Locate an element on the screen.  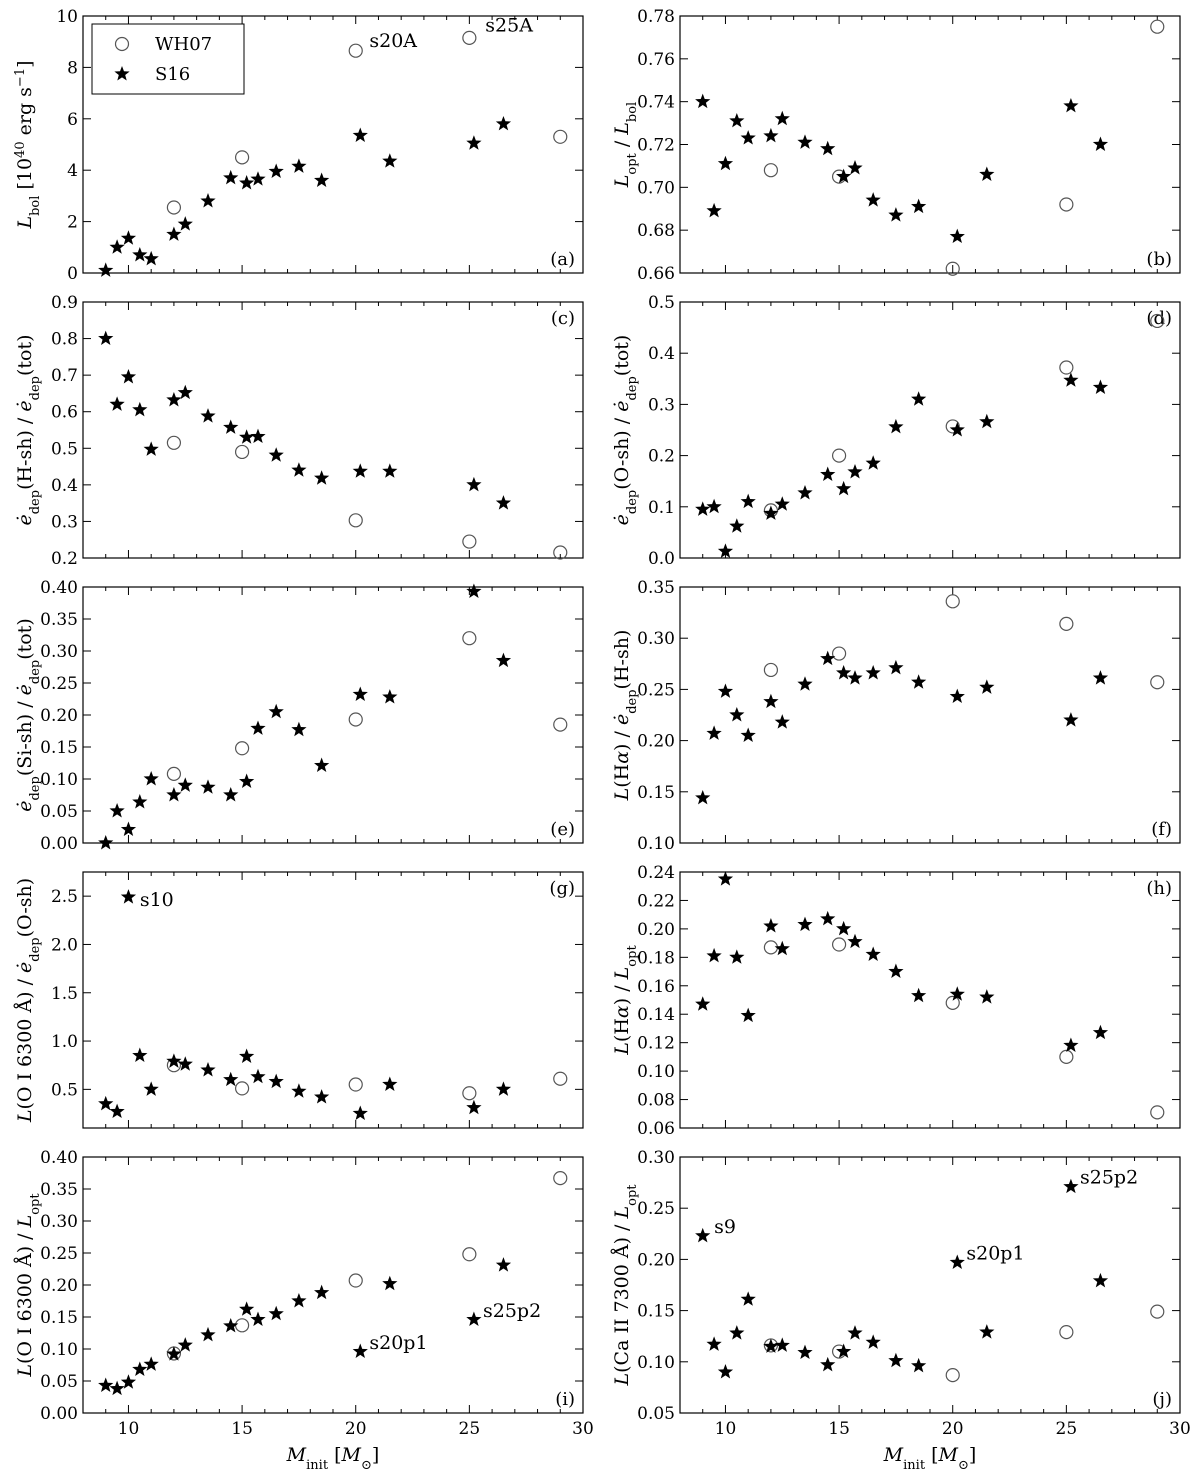
x-tick-label: 10 is located at coordinates (129, 1429).